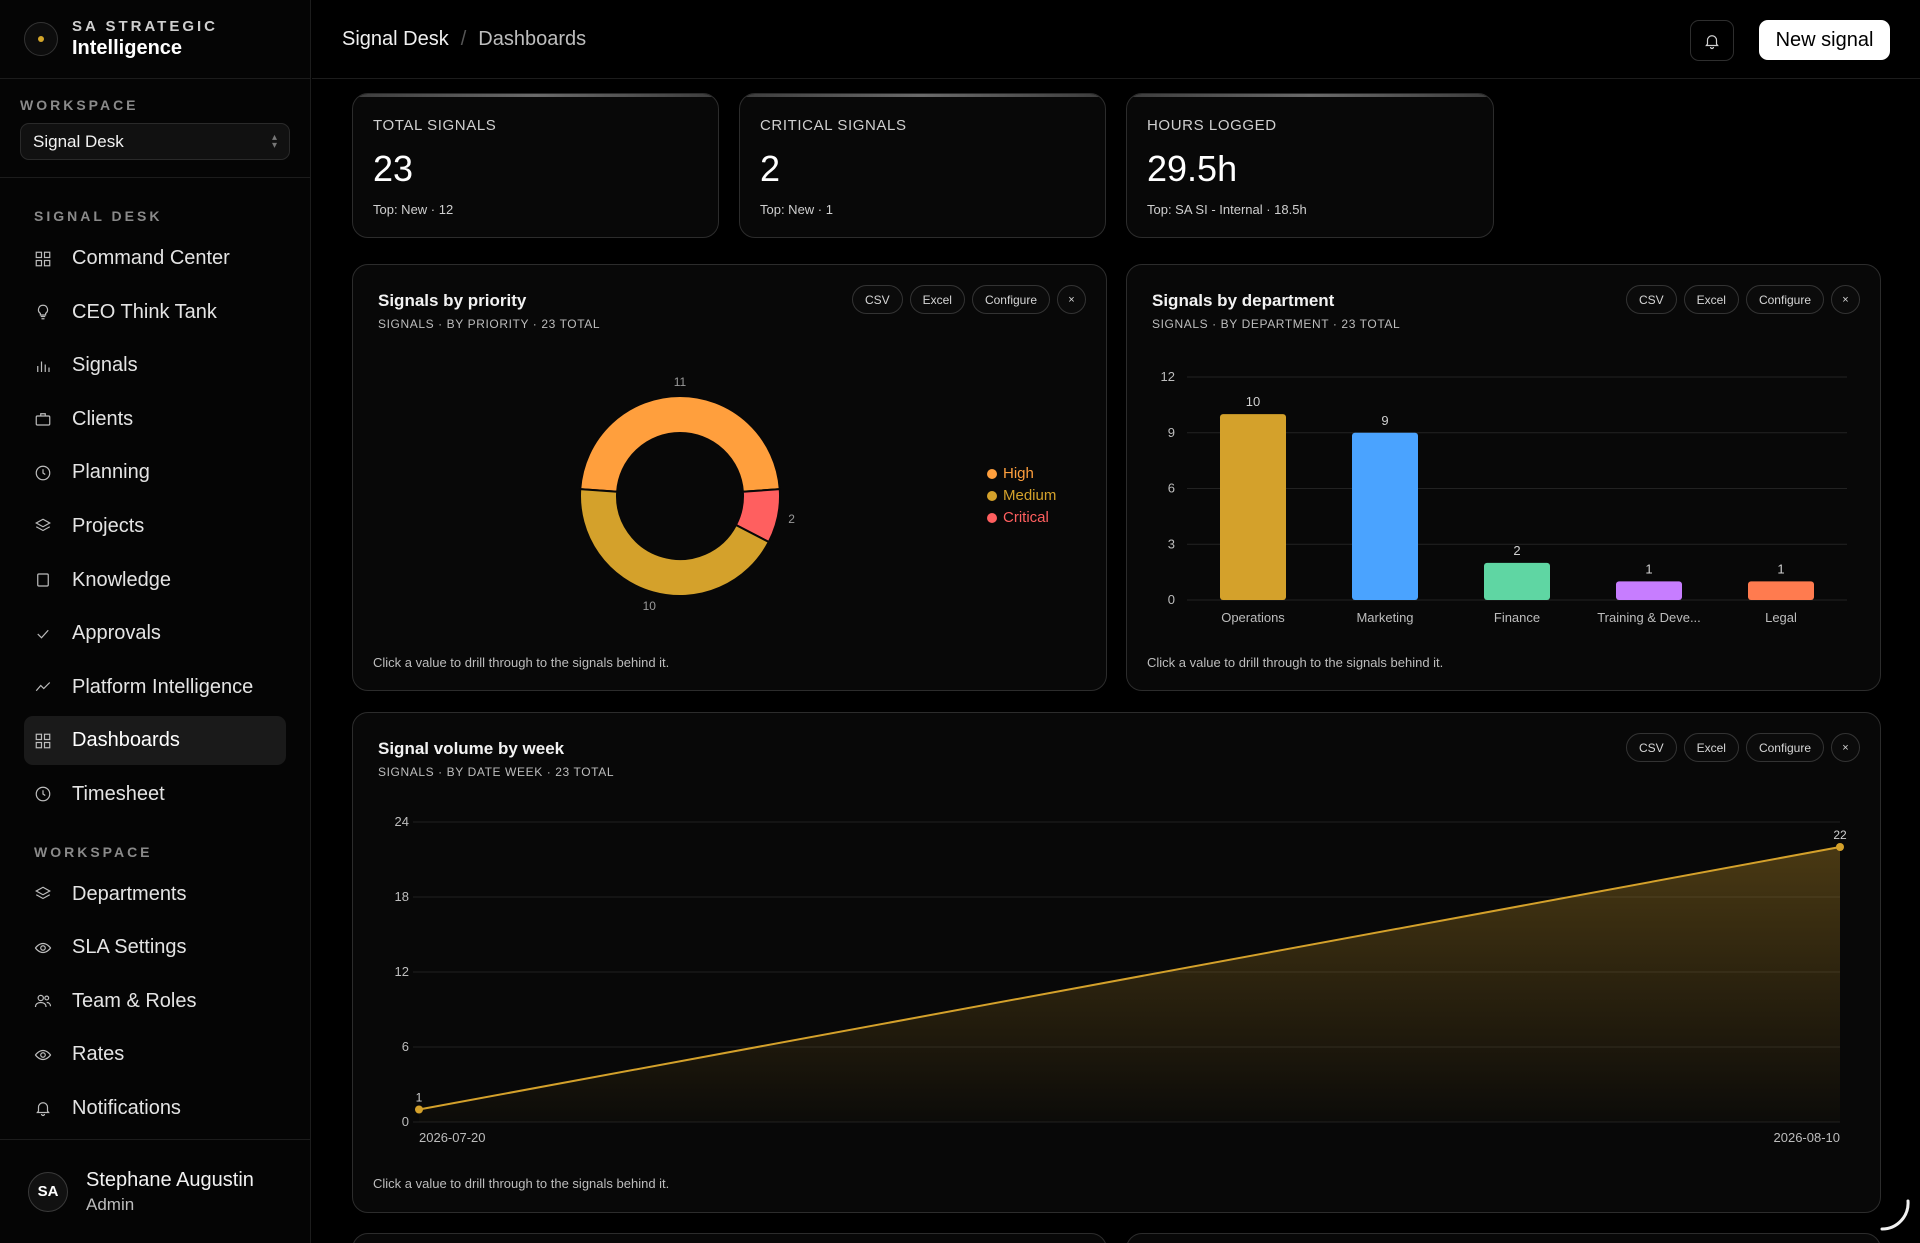  Describe the element at coordinates (1712, 40) in the screenshot. I see `notifications-button` at that location.